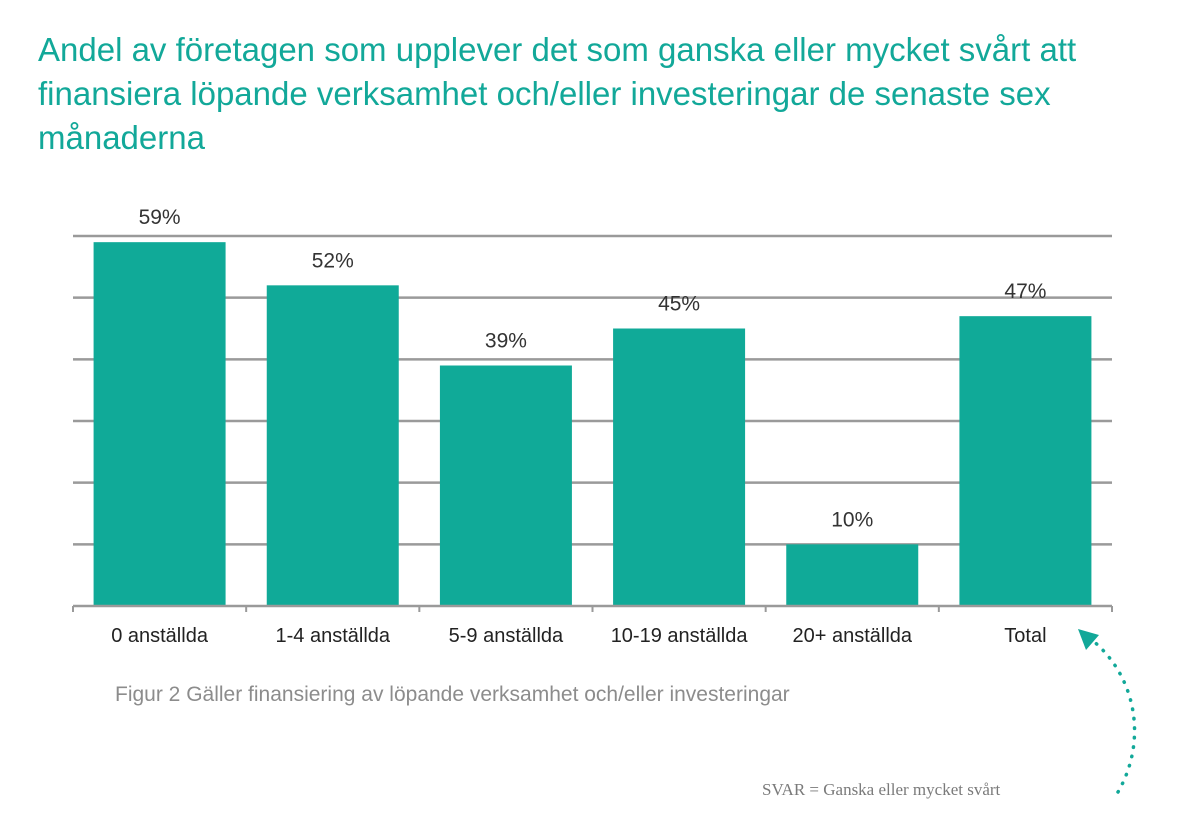 This screenshot has width=1179, height=837. Describe the element at coordinates (506, 636) in the screenshot. I see `x-tick-label: 5-9 anställda` at that location.